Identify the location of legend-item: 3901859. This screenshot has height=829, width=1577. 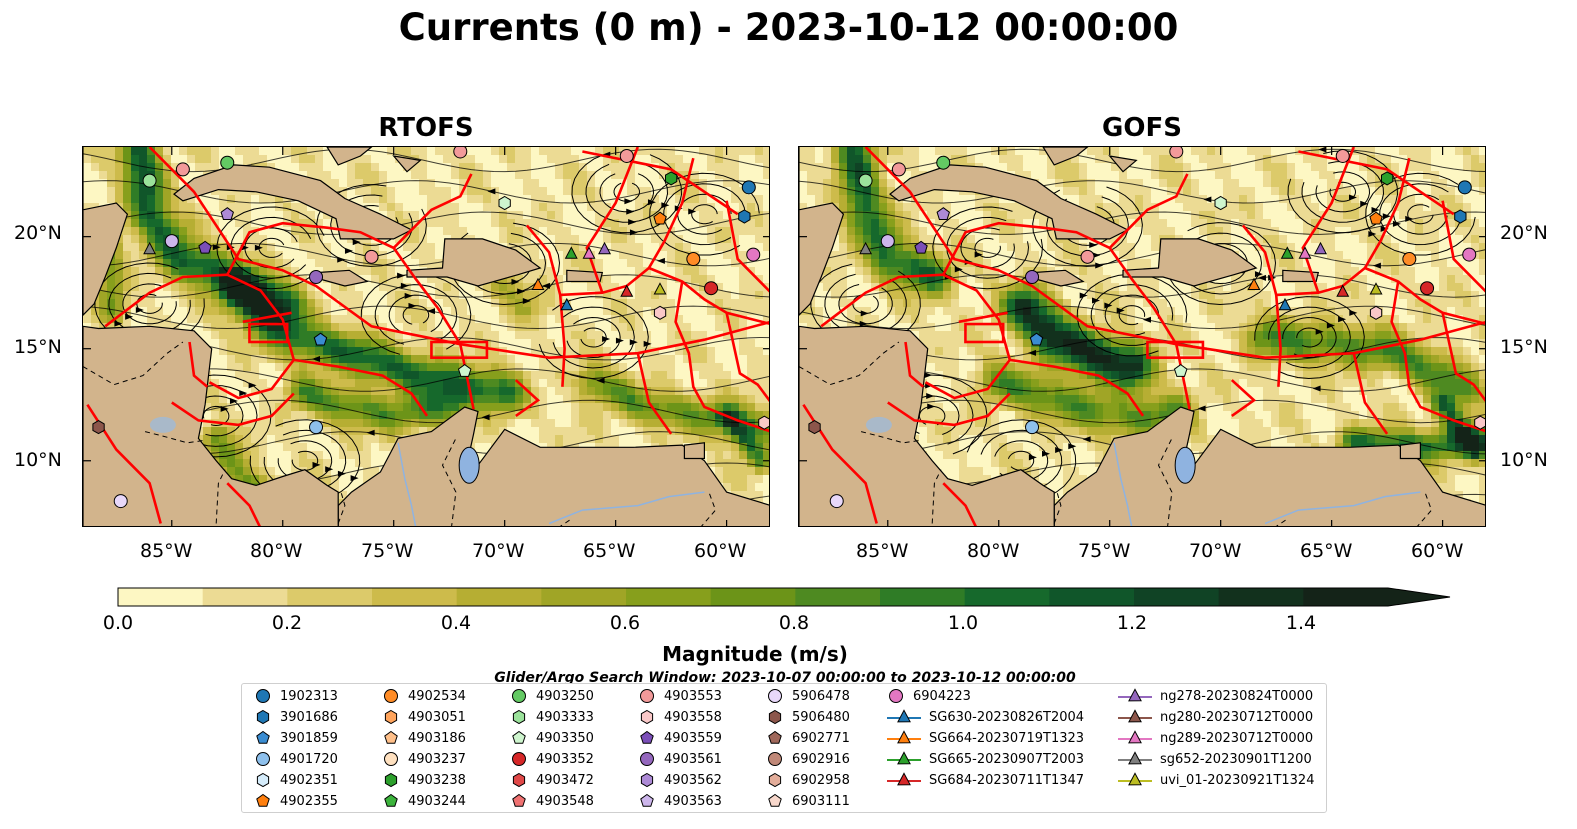
(296, 738).